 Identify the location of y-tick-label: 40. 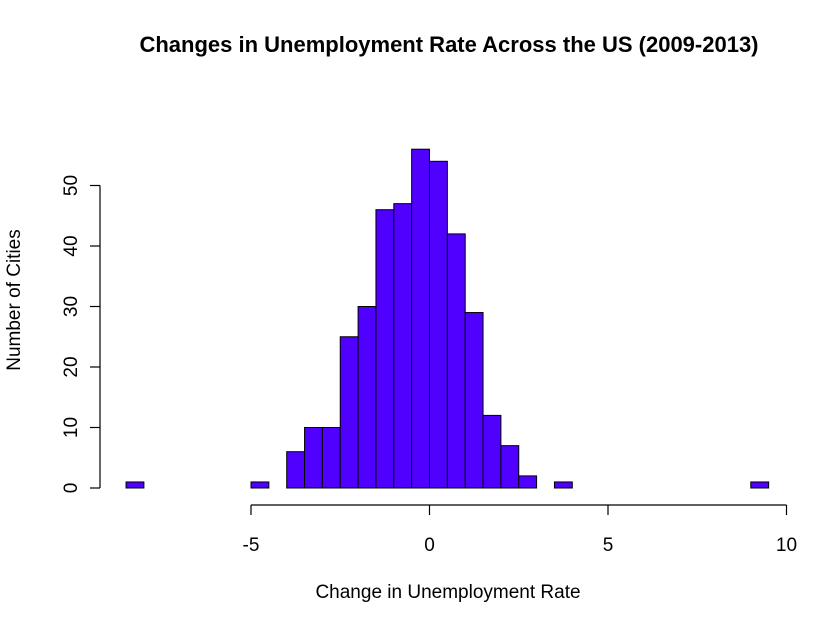
(71, 245).